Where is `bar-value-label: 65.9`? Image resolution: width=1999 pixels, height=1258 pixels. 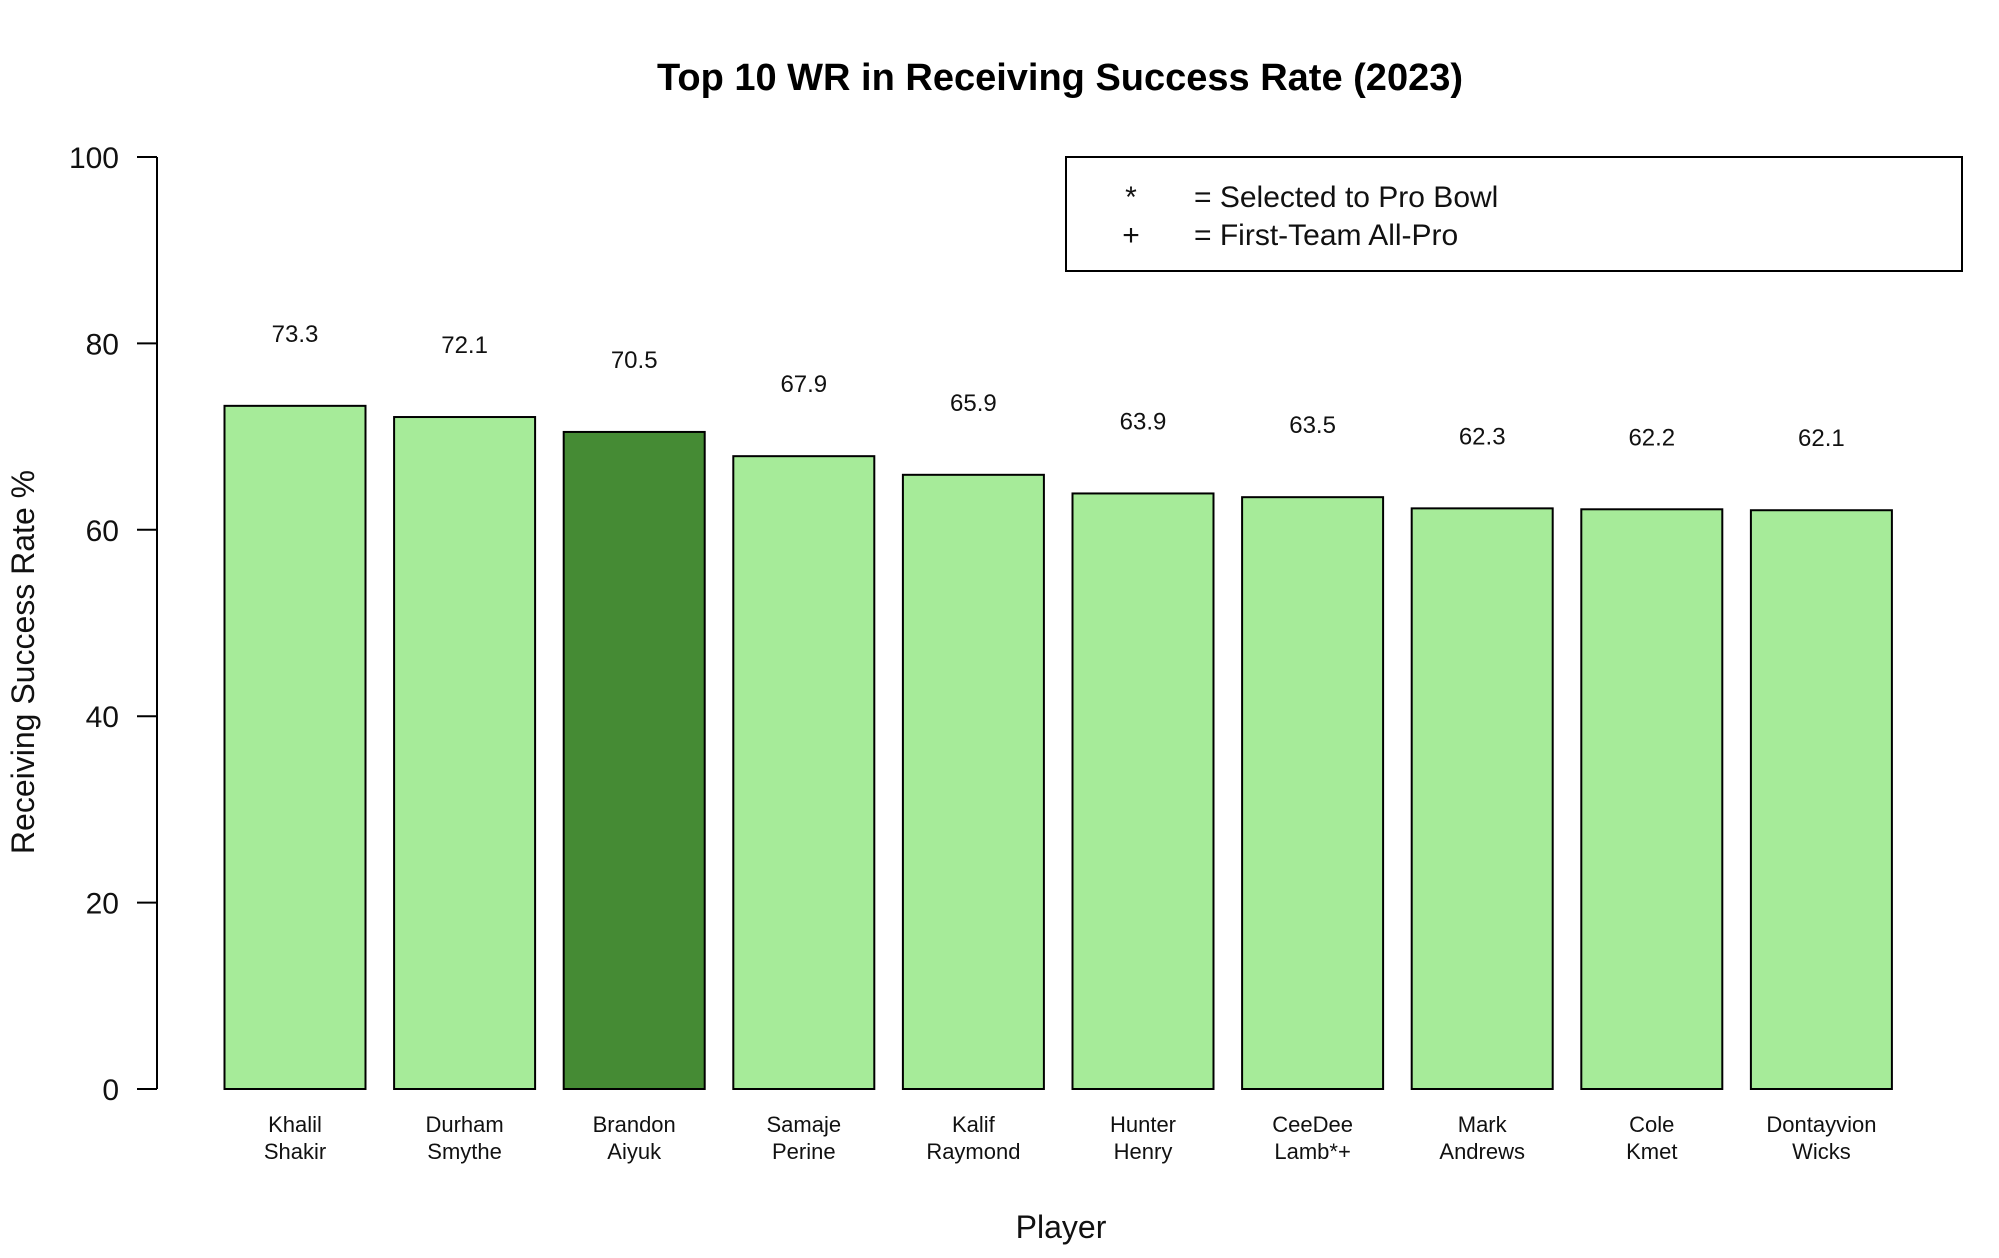 bar-value-label: 65.9 is located at coordinates (973, 403).